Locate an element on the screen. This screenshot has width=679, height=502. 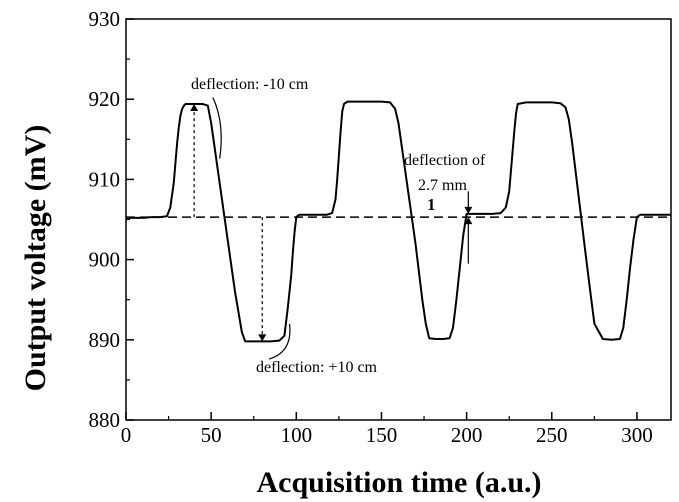
x-tick-label: 200 is located at coordinates (467, 435).